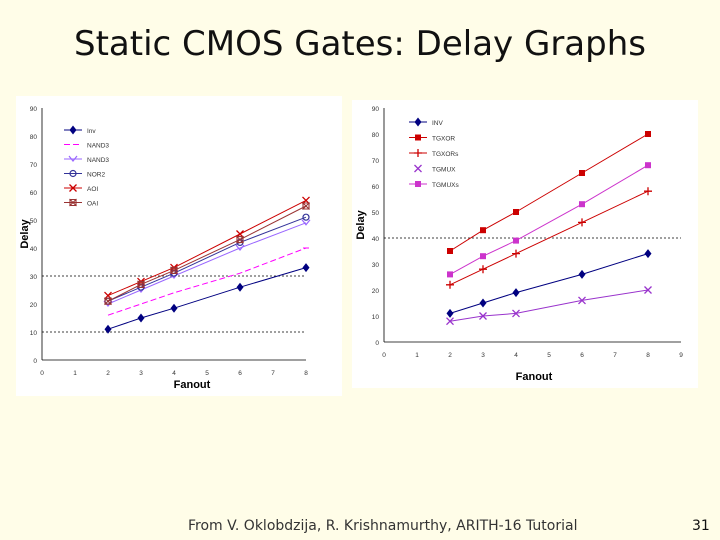 The width and height of the screenshot is (720, 540). Describe the element at coordinates (376, 317) in the screenshot. I see `right-chart-y-tick-label: 10` at that location.